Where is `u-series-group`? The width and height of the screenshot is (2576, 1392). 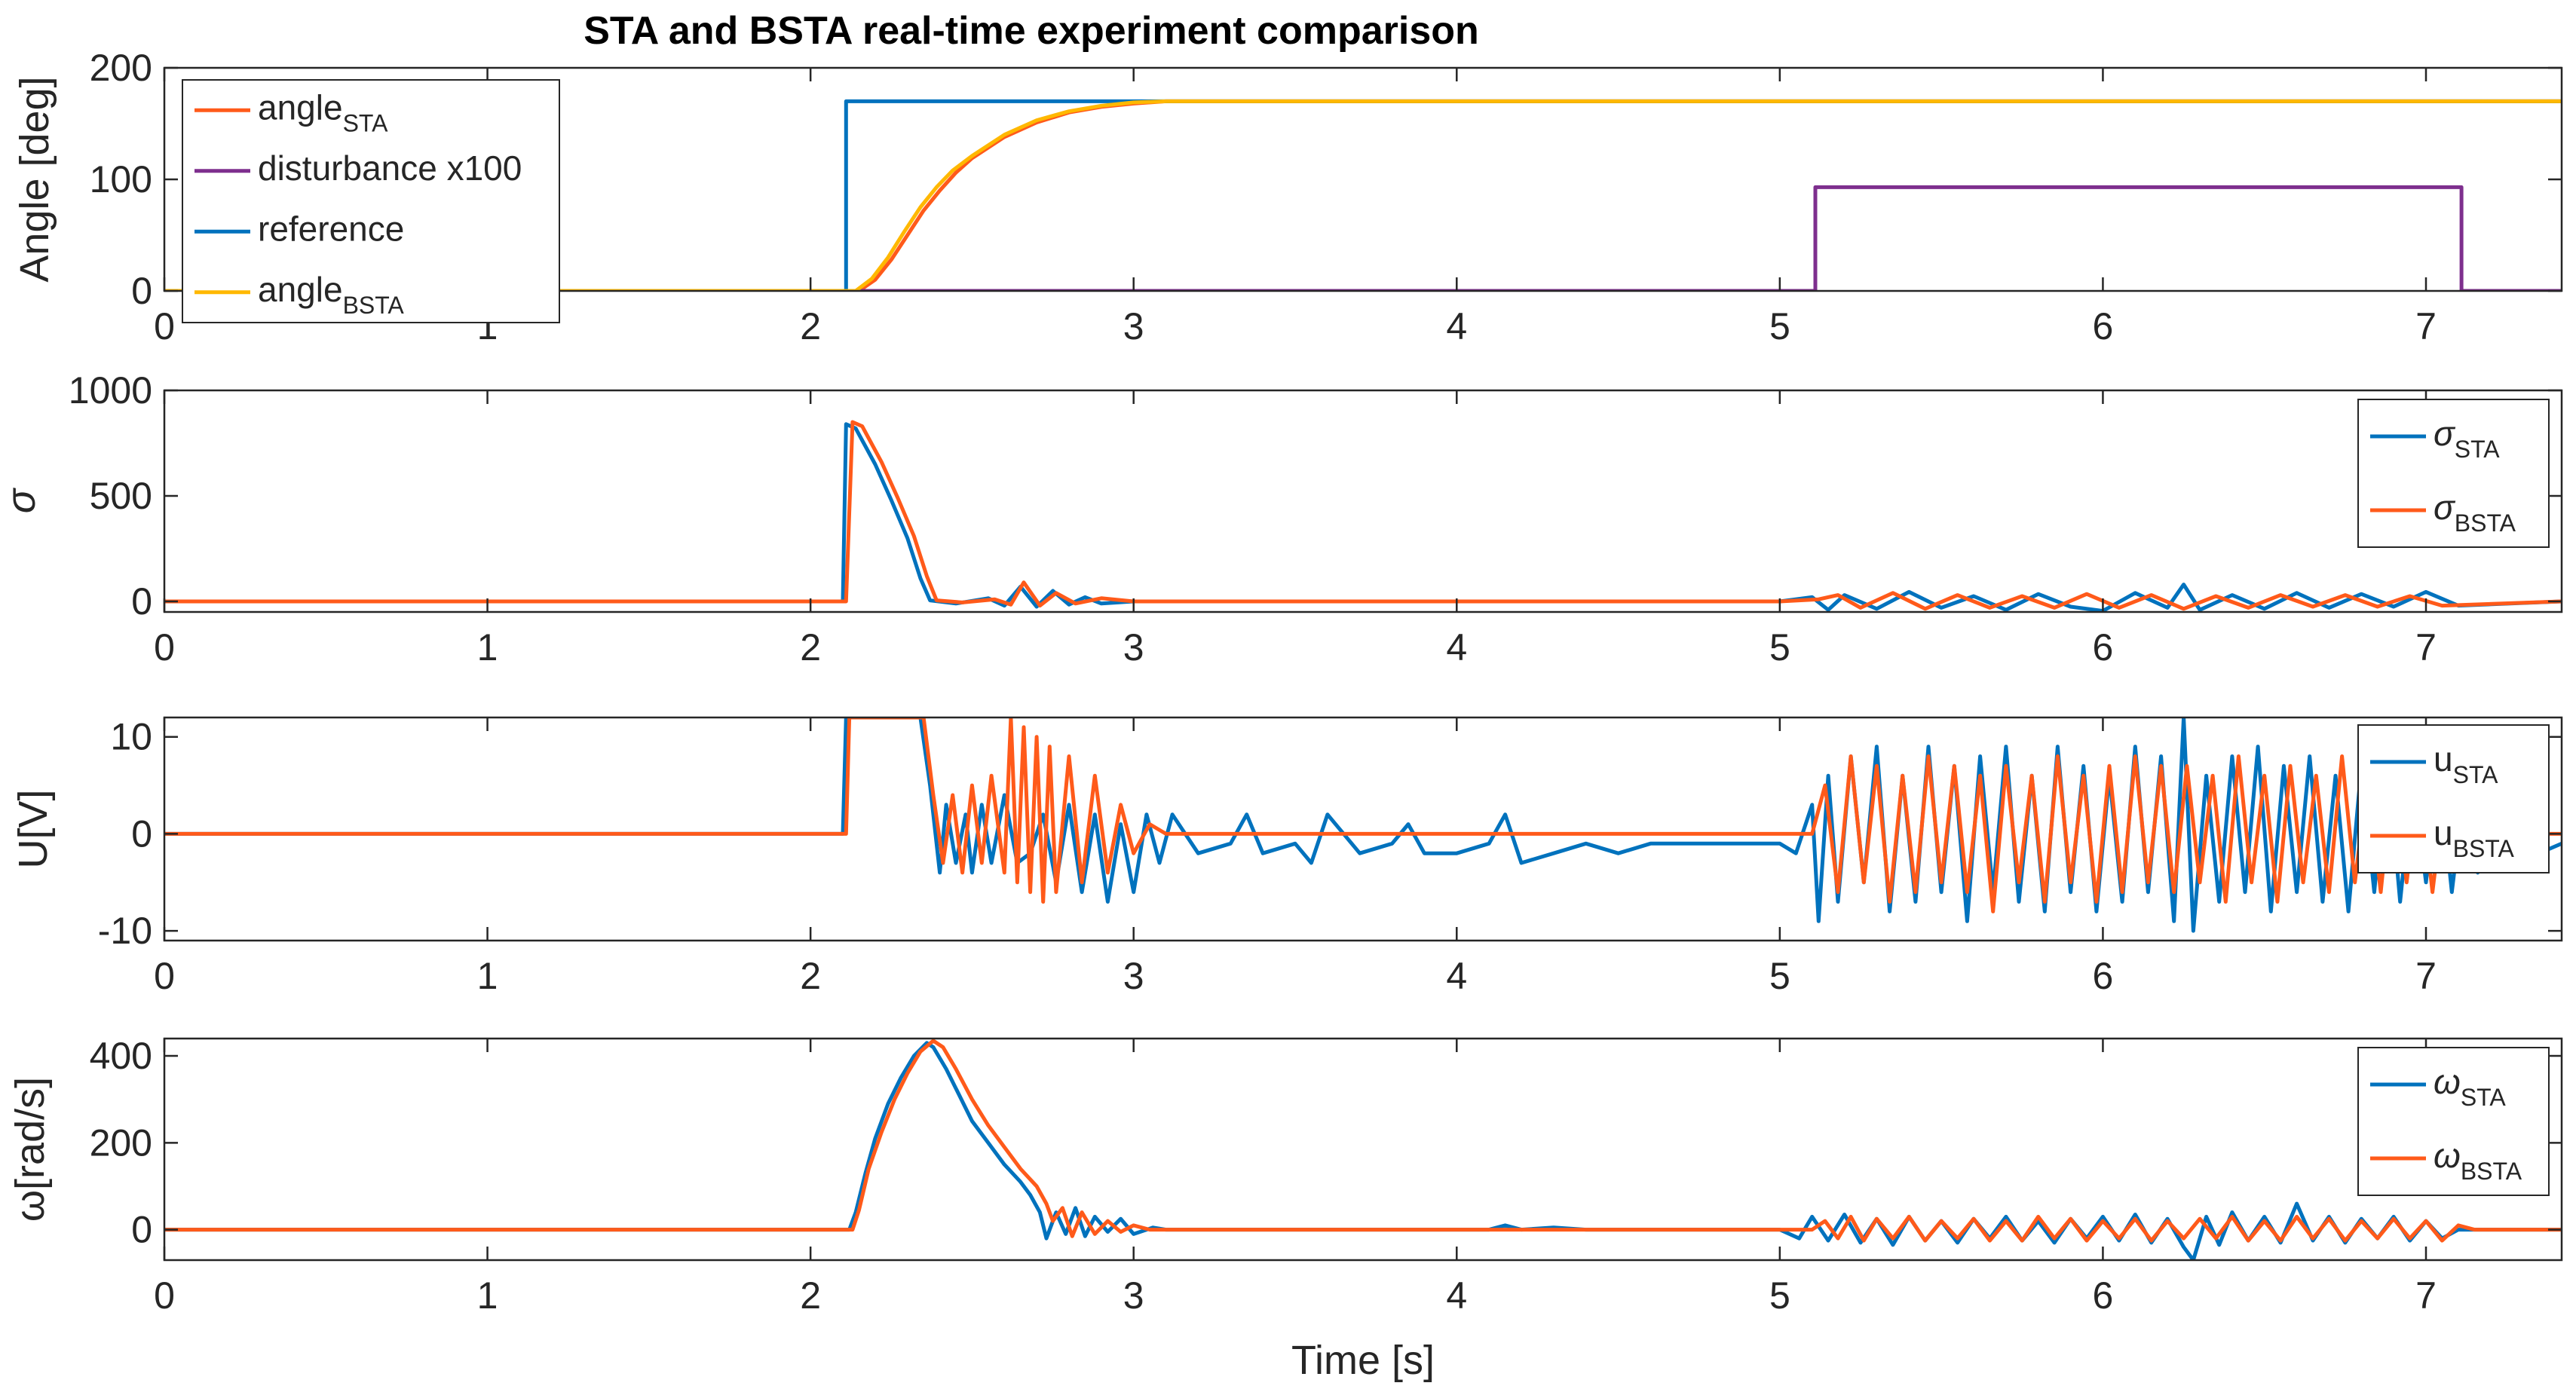
u-series-group is located at coordinates (1363, 825).